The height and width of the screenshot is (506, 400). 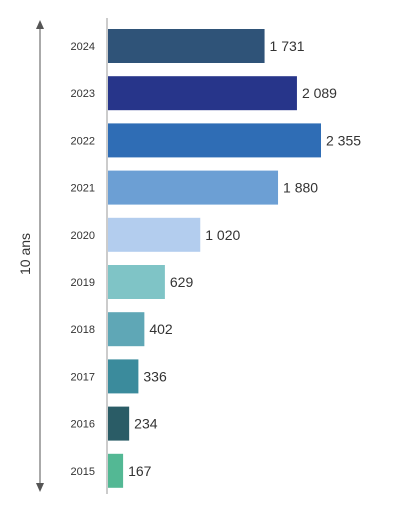 I want to click on bar-2022, so click(x=214, y=140).